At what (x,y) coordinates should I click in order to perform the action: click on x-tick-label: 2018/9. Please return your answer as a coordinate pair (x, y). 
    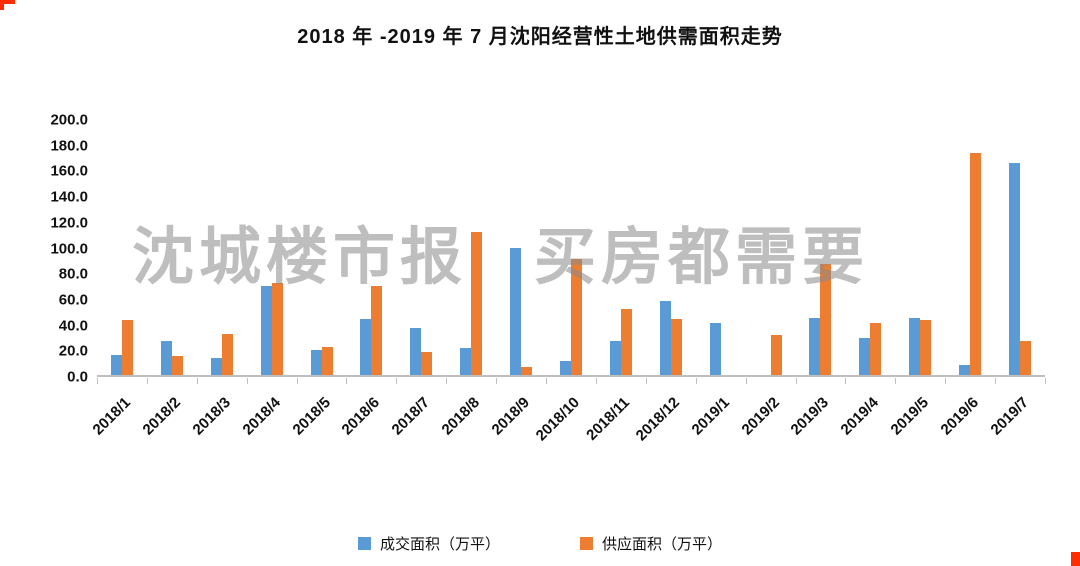
    Looking at the image, I should click on (511, 416).